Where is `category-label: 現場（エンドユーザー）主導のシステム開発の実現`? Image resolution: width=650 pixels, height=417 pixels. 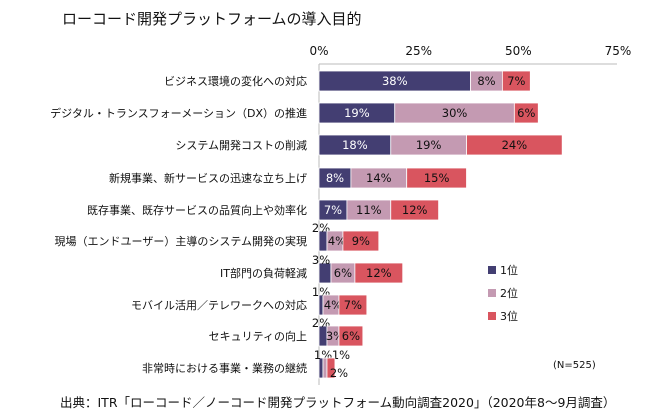
category-label: 現場（エンドユーザー）主導のシステム開発の実現 is located at coordinates (181, 241).